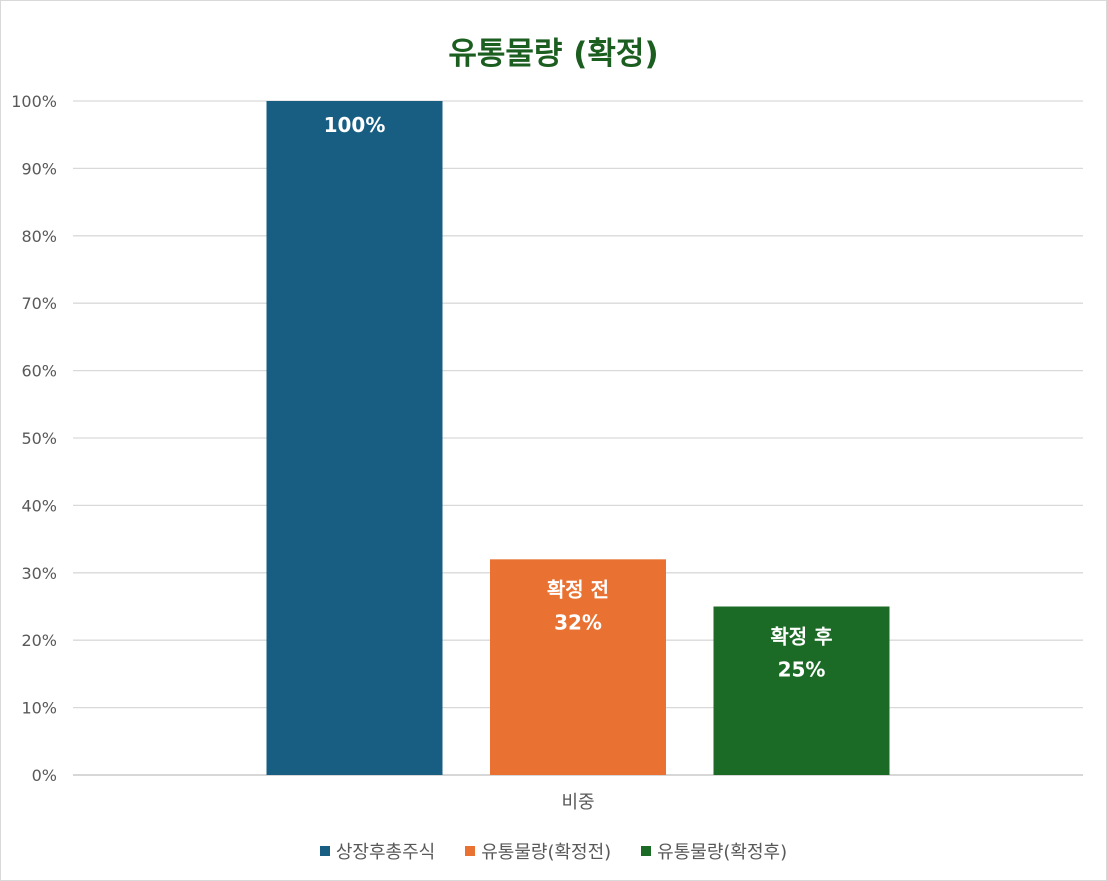  Describe the element at coordinates (553, 54) in the screenshot. I see `chart-title: 유통물량 (확정)` at that location.